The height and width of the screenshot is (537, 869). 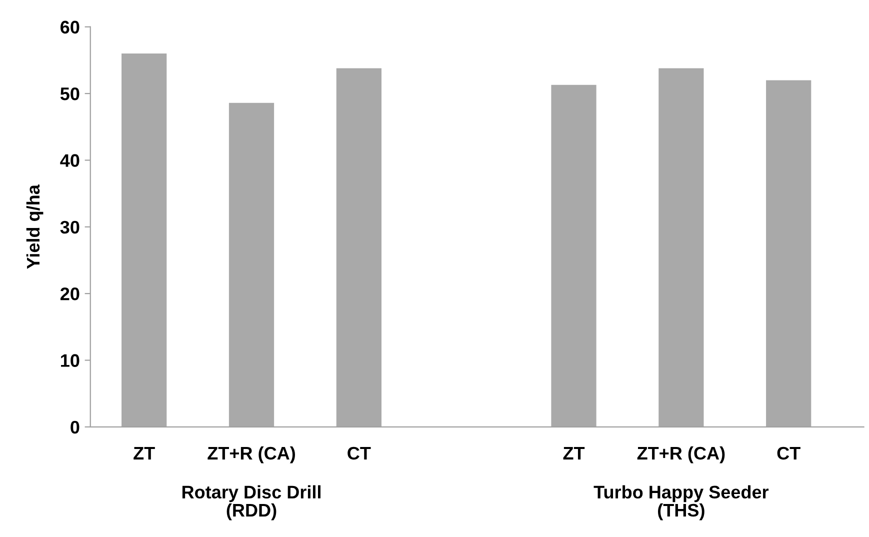 I want to click on y-axis-title: Yield q/ha, so click(x=35, y=226).